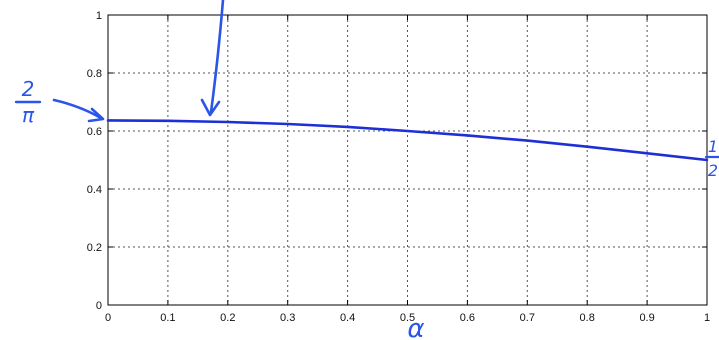  Describe the element at coordinates (94, 190) in the screenshot. I see `y-tick-label: 0.4` at that location.